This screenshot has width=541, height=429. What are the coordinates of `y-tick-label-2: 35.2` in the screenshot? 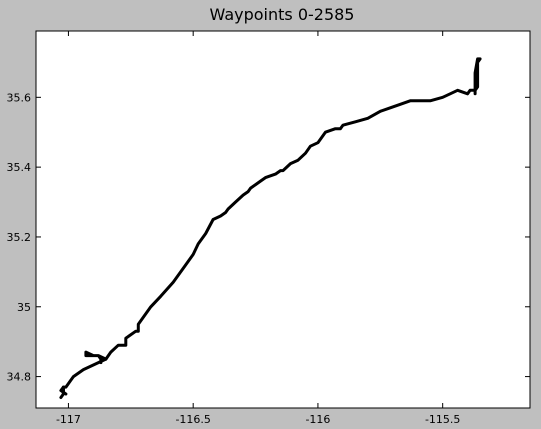 It's located at (19, 237).